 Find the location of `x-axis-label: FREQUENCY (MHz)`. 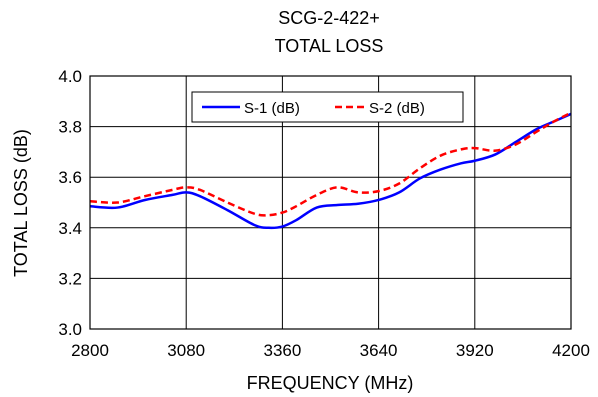

x-axis-label: FREQUENCY (MHz) is located at coordinates (330, 383).